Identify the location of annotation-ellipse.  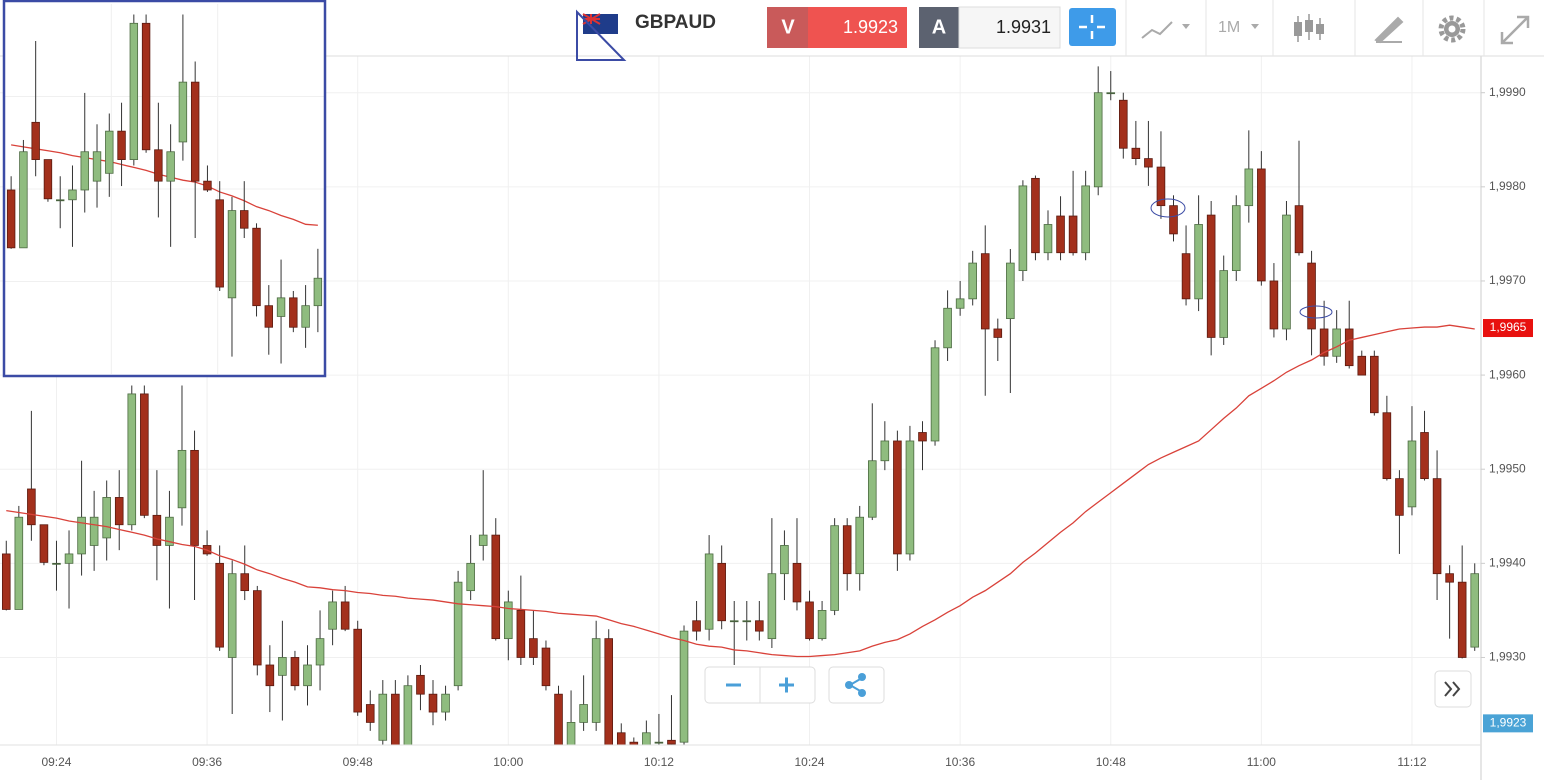
(1168, 208).